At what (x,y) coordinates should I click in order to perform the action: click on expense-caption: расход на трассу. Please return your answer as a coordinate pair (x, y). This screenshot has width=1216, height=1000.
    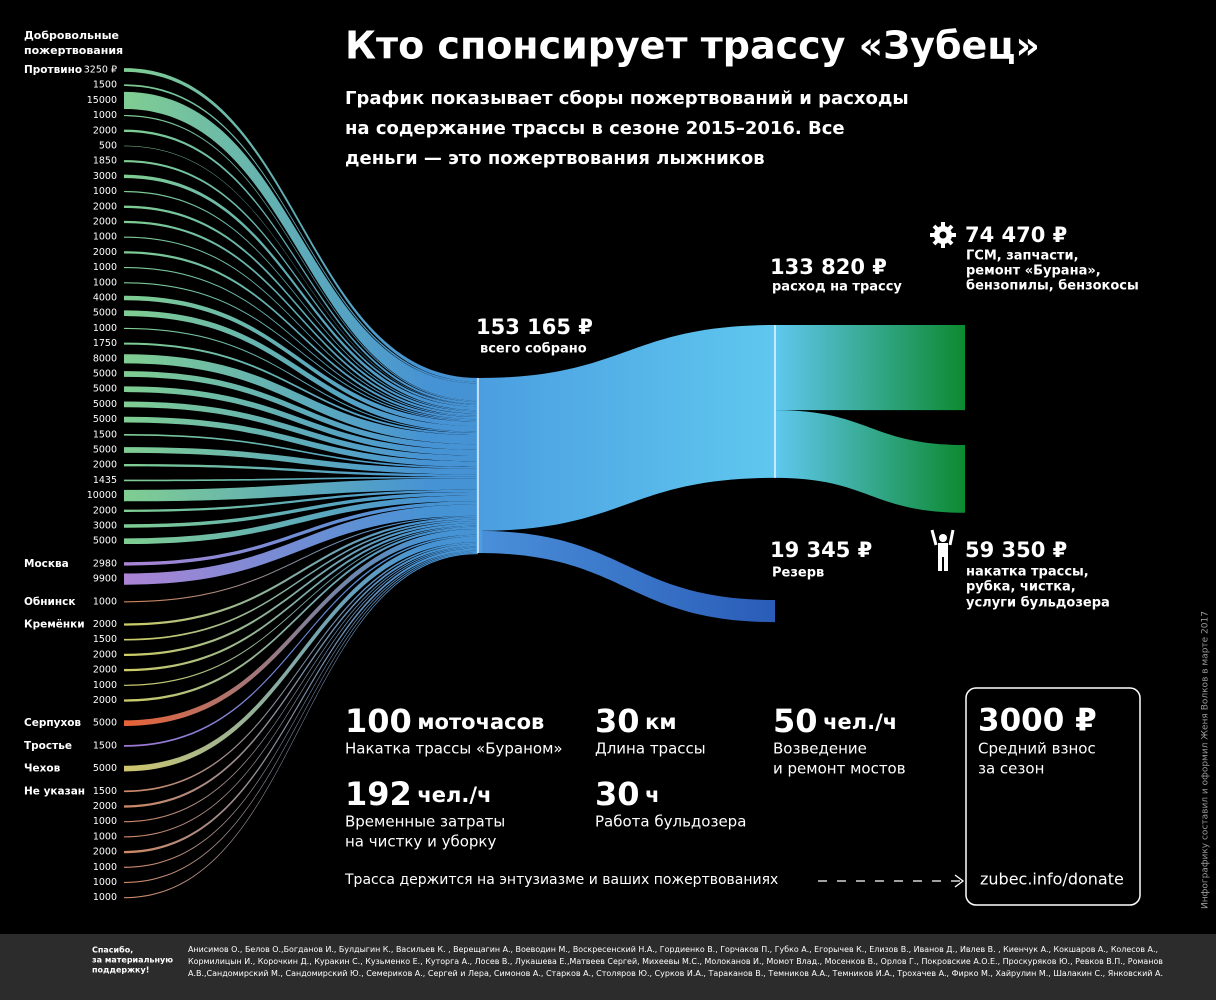
    Looking at the image, I should click on (837, 287).